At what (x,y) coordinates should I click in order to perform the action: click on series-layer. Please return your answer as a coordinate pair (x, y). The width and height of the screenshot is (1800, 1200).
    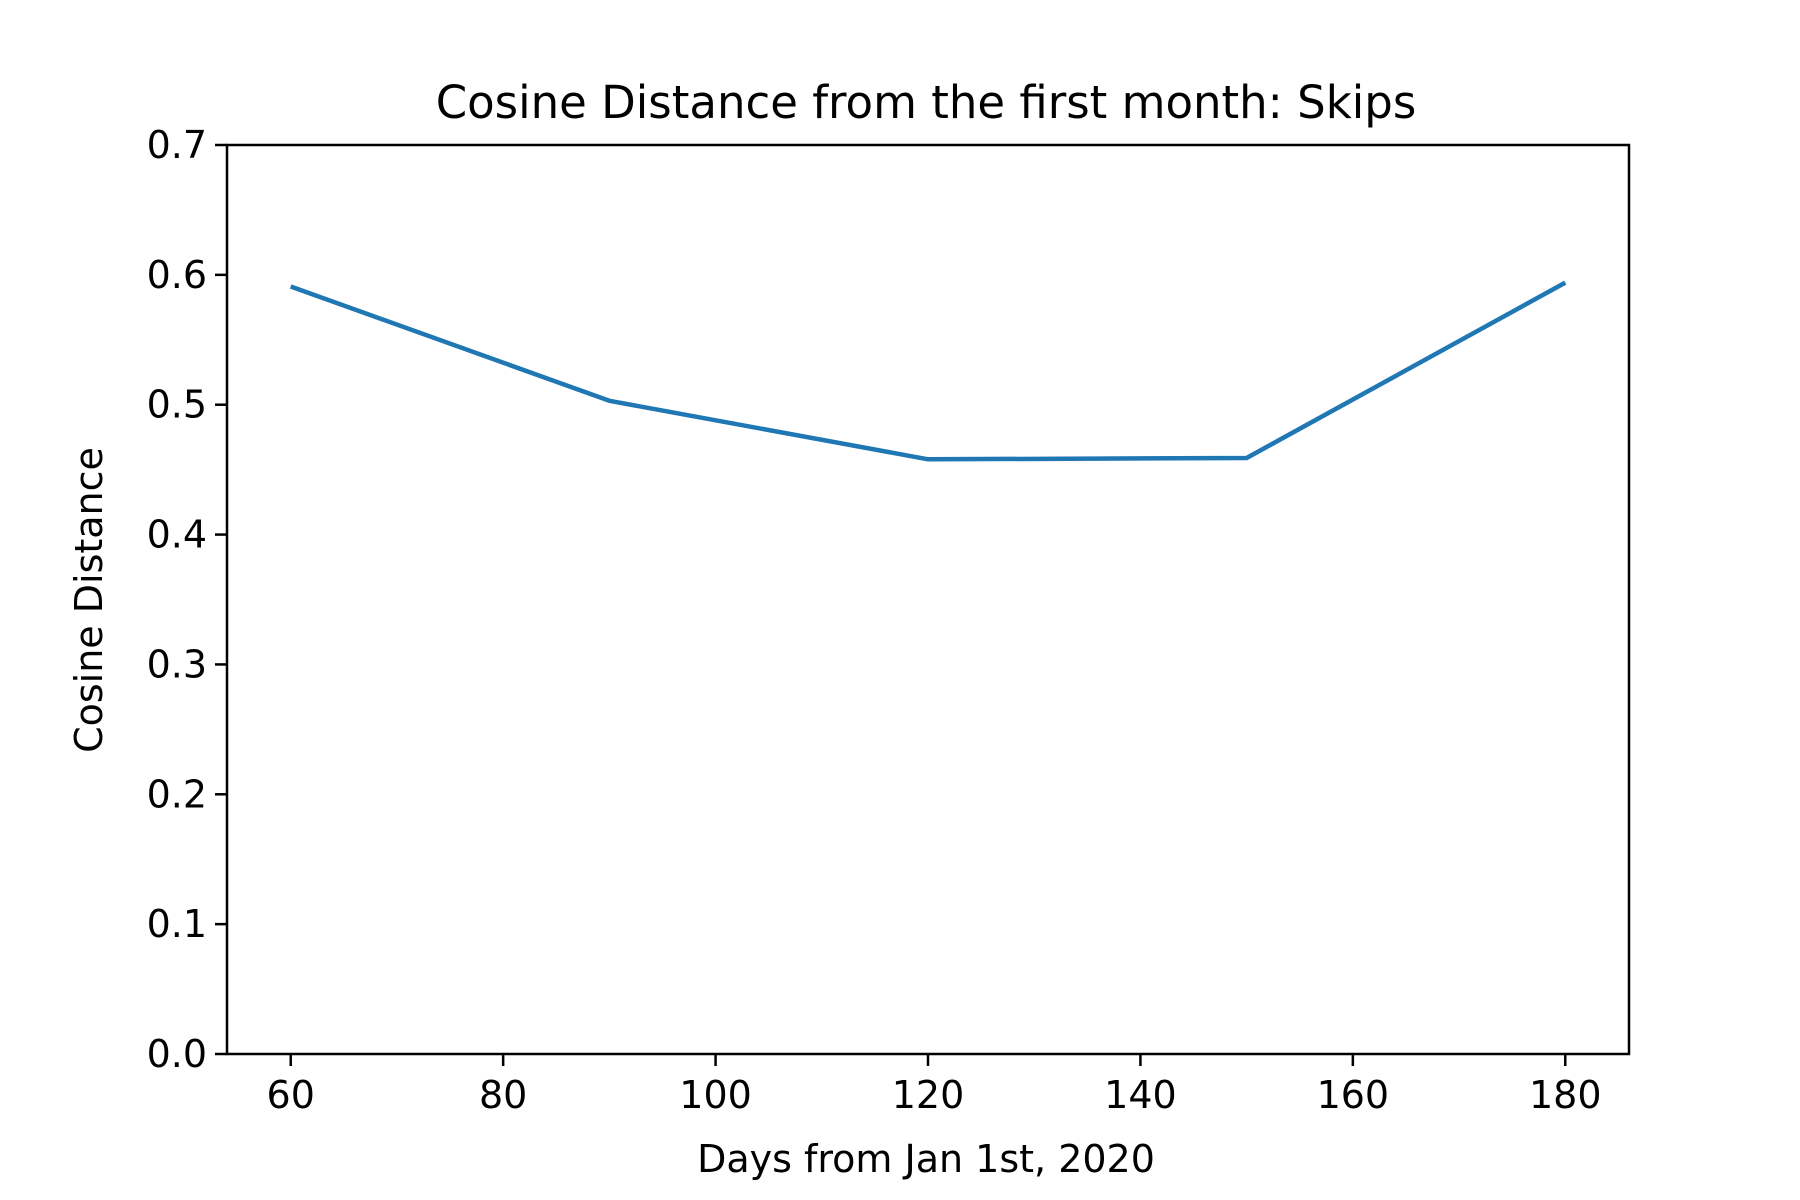
    Looking at the image, I should click on (928, 371).